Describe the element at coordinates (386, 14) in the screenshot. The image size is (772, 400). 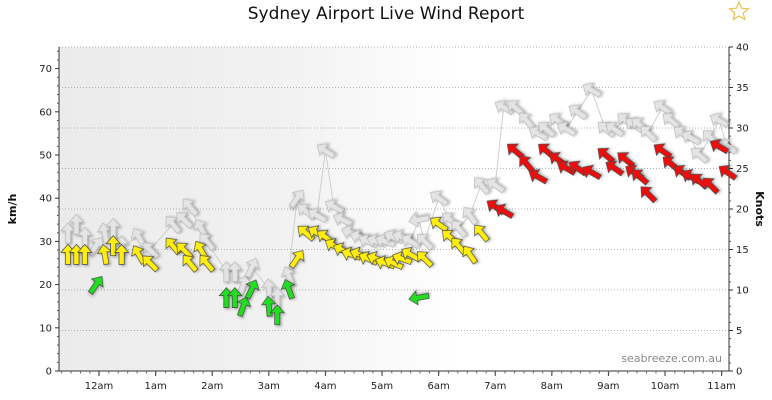
I see `chart-title: Sydney Airport Live Wind Report` at that location.